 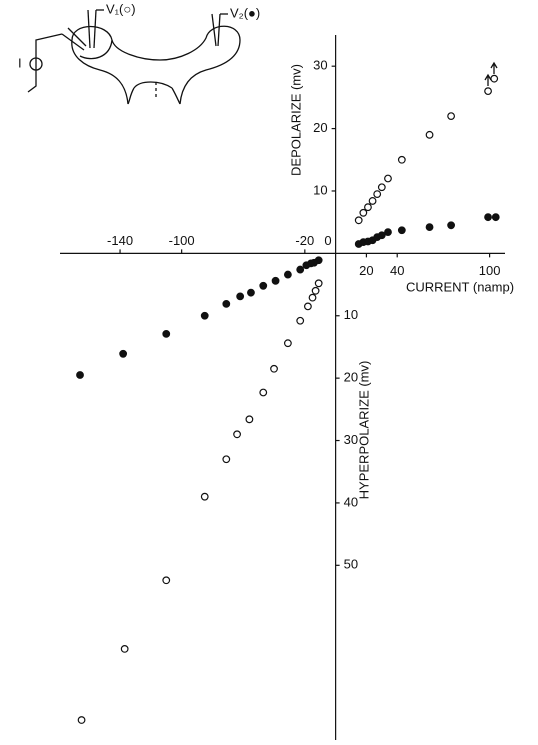 I want to click on x-tick-label: -100, so click(x=182, y=240).